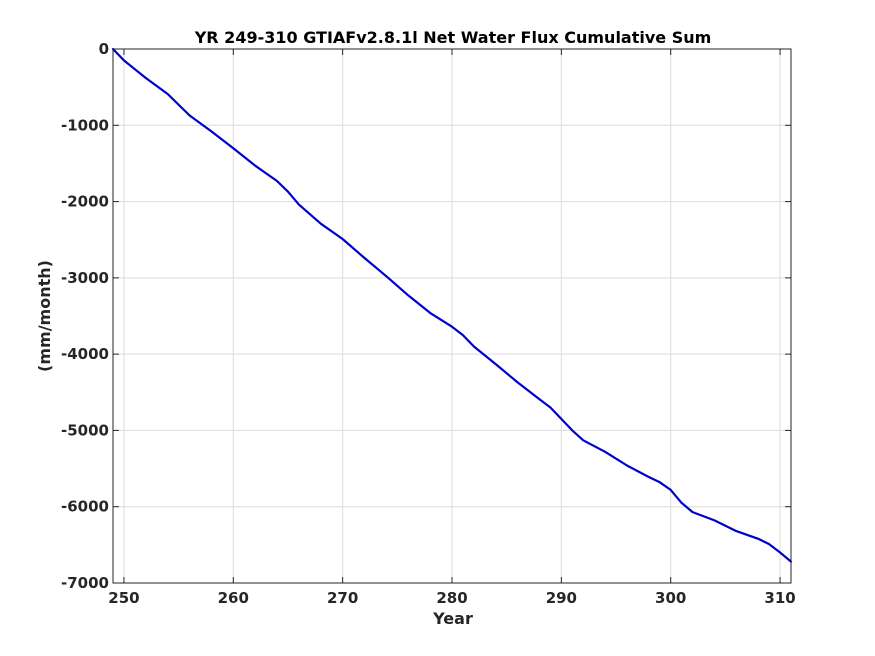  I want to click on x-tick-label: 270, so click(342, 598).